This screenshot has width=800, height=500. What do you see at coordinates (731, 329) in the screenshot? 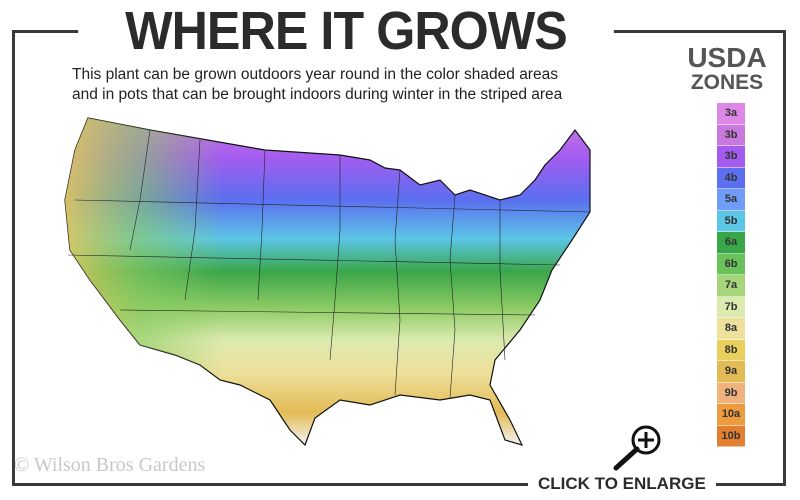
I see `legend-zone-8a: 8a` at bounding box center [731, 329].